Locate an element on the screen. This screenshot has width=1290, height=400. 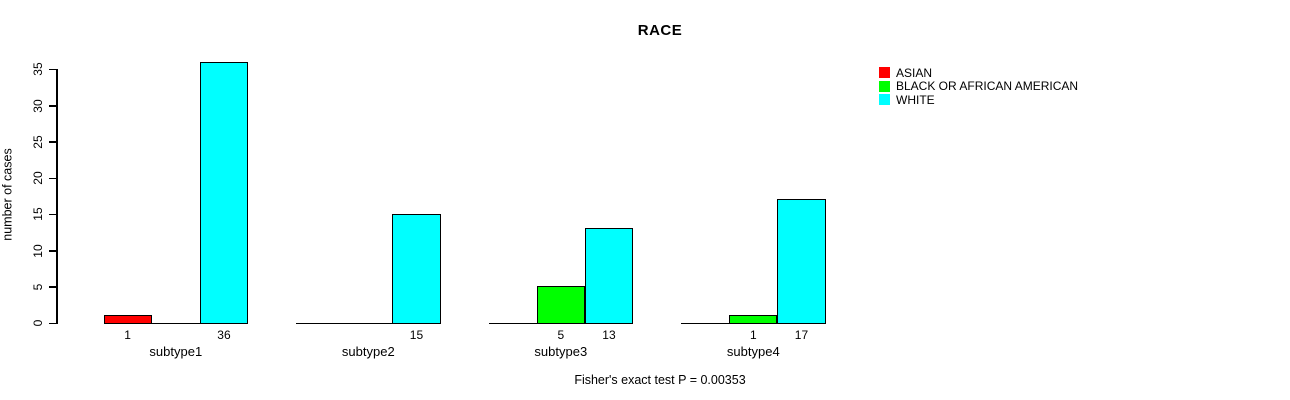
legend-label: BLACK OR AFRICAN AMERICAN is located at coordinates (987, 86).